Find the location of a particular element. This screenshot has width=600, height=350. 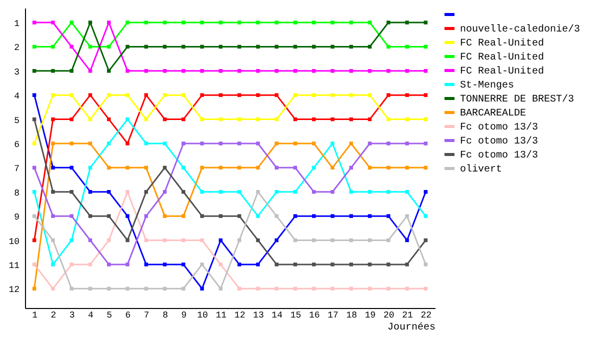

x-tick-label: 19 is located at coordinates (370, 315).